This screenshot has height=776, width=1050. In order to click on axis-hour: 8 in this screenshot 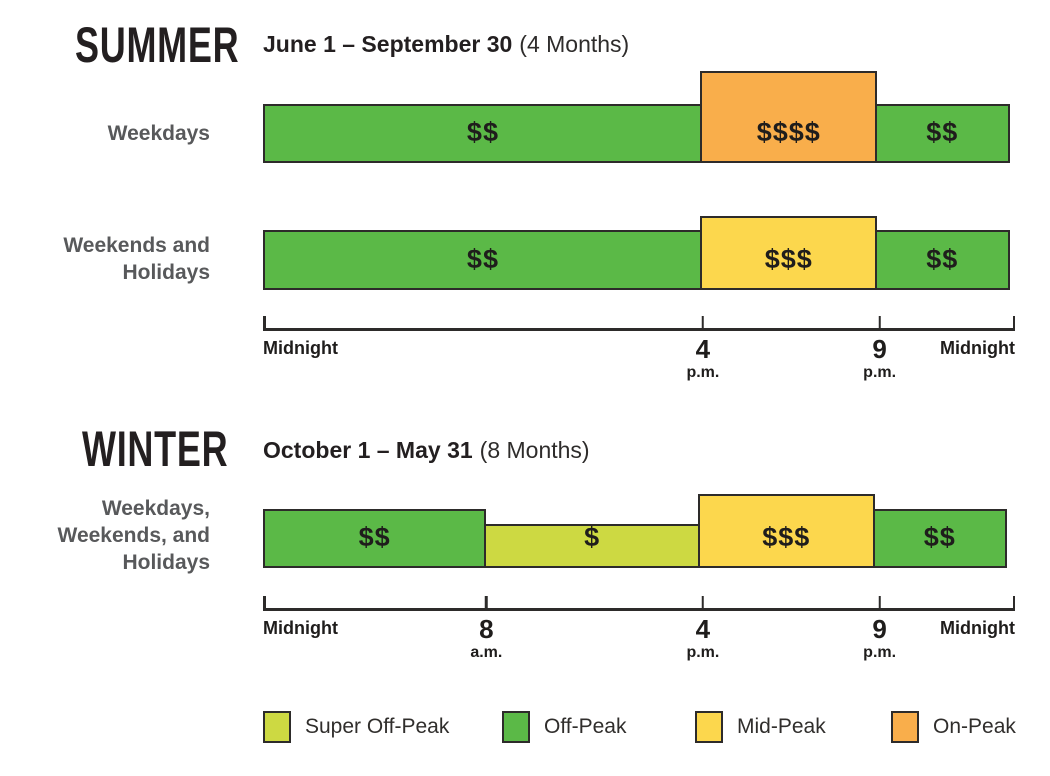, I will do `click(486, 629)`.